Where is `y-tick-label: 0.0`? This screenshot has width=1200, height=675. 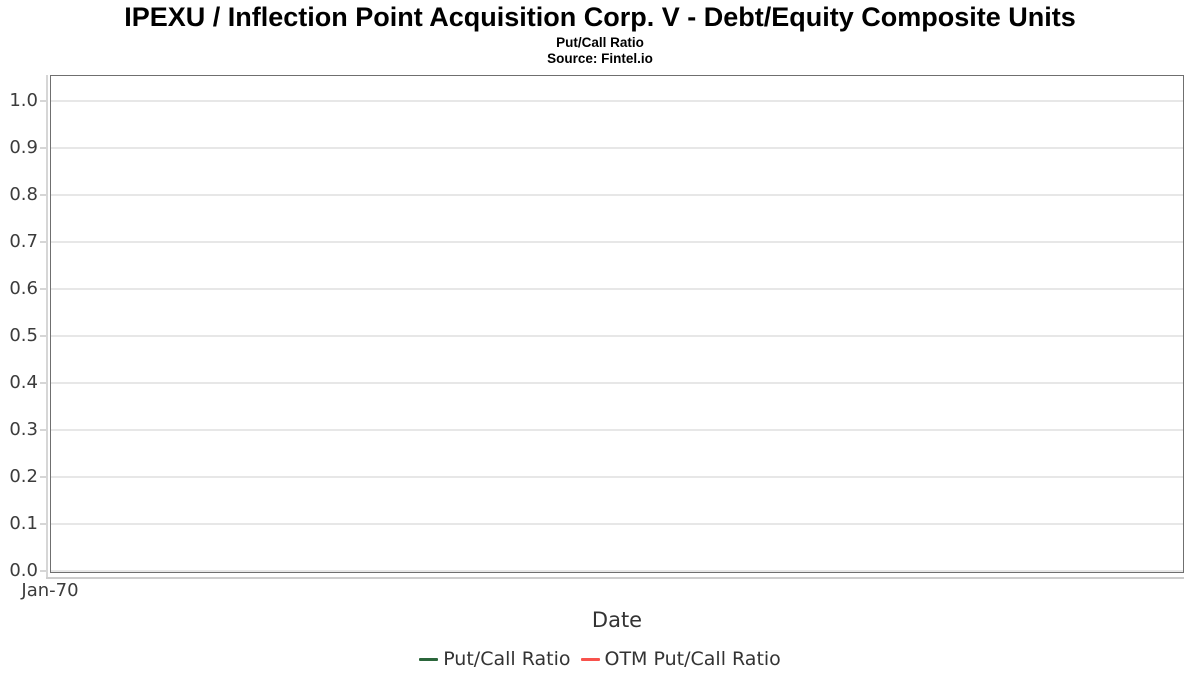 y-tick-label: 0.0 is located at coordinates (23, 570).